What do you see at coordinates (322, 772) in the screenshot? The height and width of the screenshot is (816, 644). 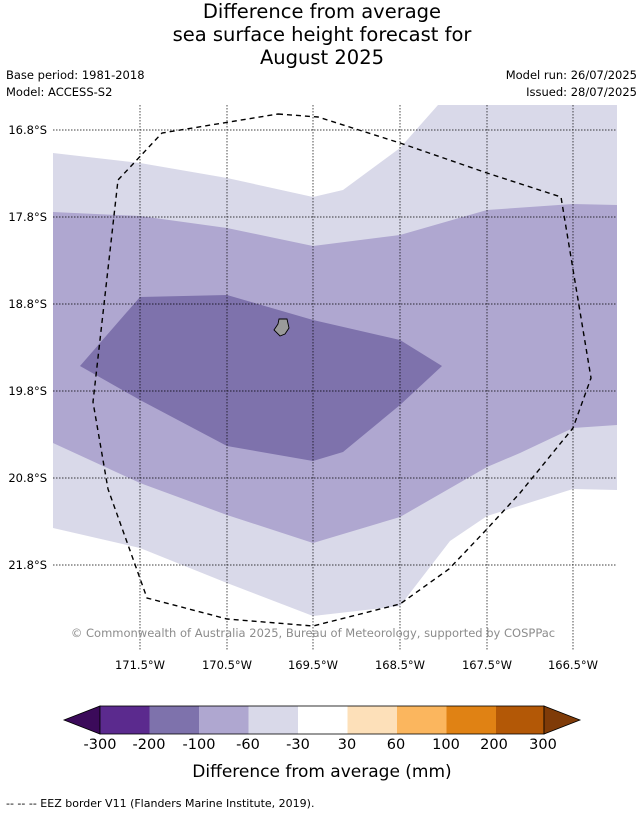 I see `colorbar-title: Difference from average (mm)` at bounding box center [322, 772].